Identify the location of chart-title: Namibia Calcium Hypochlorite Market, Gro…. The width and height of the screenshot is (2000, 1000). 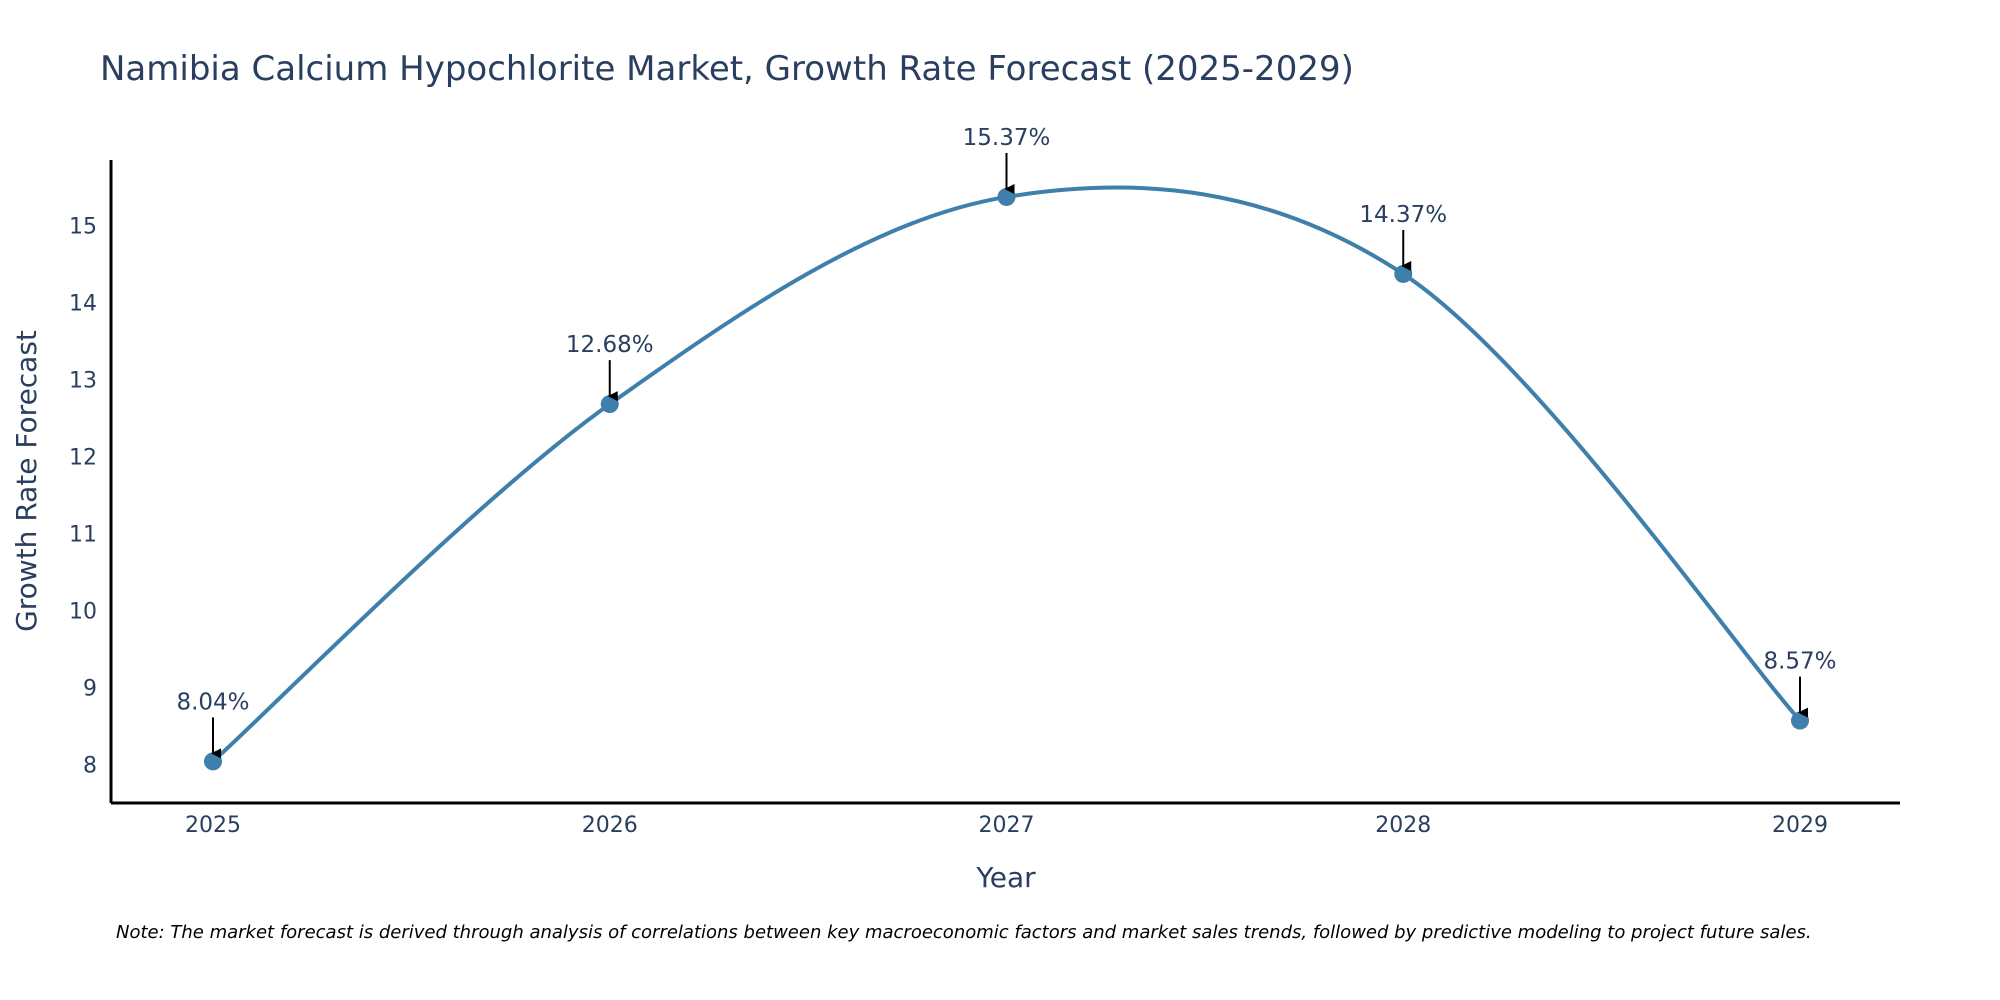
(727, 69).